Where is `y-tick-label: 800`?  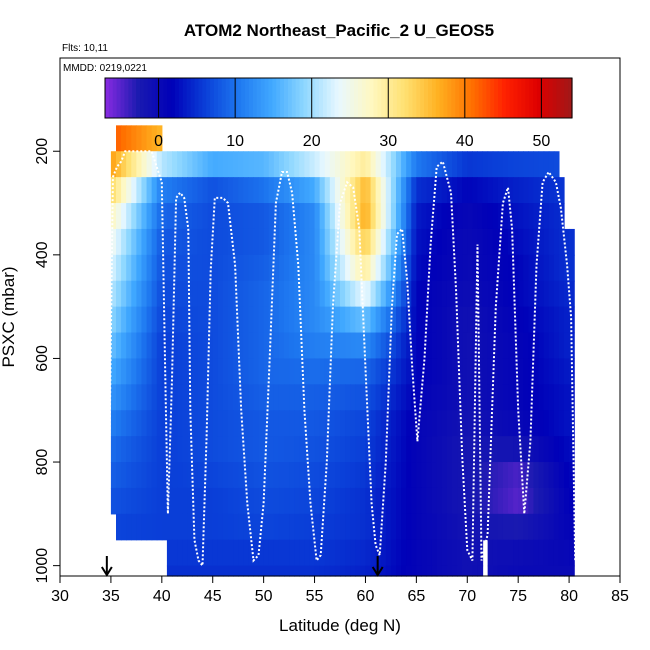 y-tick-label: 800 is located at coordinates (42, 462).